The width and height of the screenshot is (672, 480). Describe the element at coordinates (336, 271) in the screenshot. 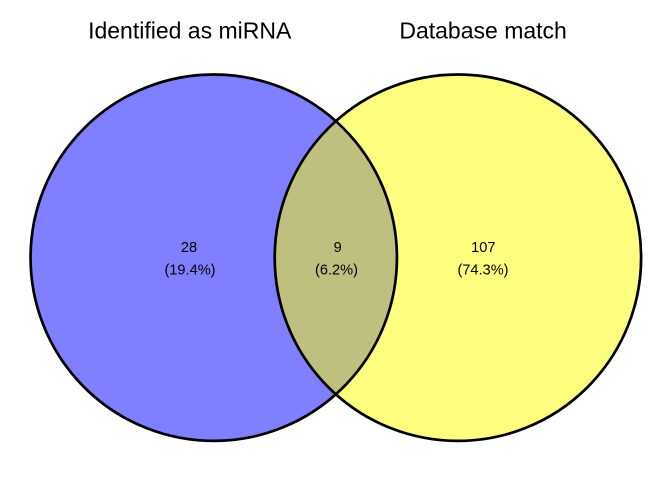

I see `svg-text: (6.2%)` at that location.